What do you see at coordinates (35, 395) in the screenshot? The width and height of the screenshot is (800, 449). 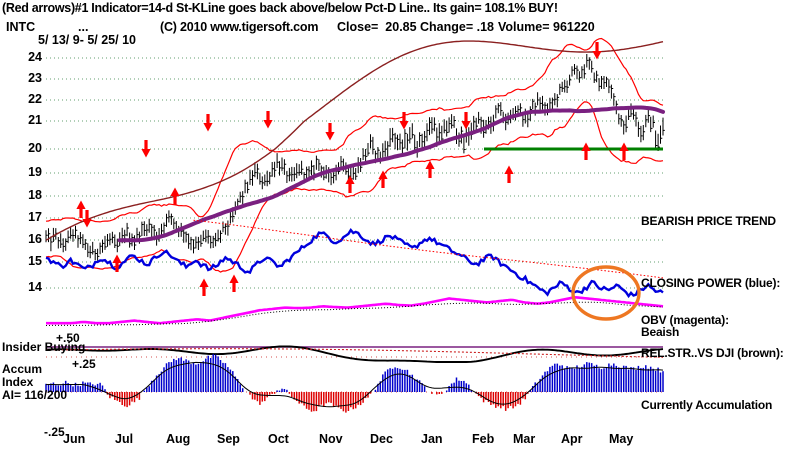 I see `label-ai-value: AI= 116/200` at bounding box center [35, 395].